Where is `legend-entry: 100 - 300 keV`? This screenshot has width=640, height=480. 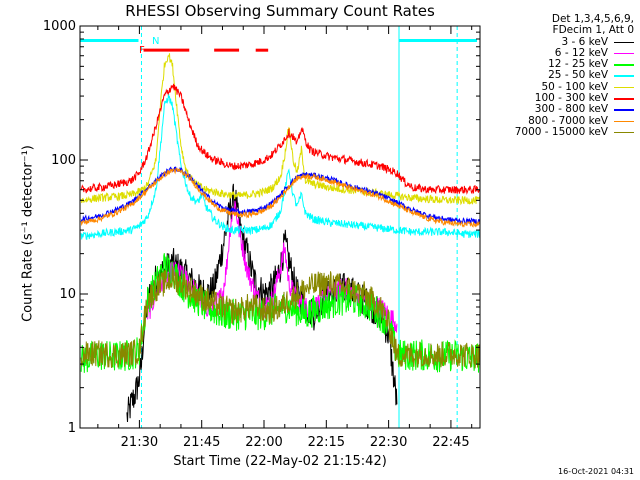 legend-entry: 100 - 300 keV is located at coordinates (559, 98).